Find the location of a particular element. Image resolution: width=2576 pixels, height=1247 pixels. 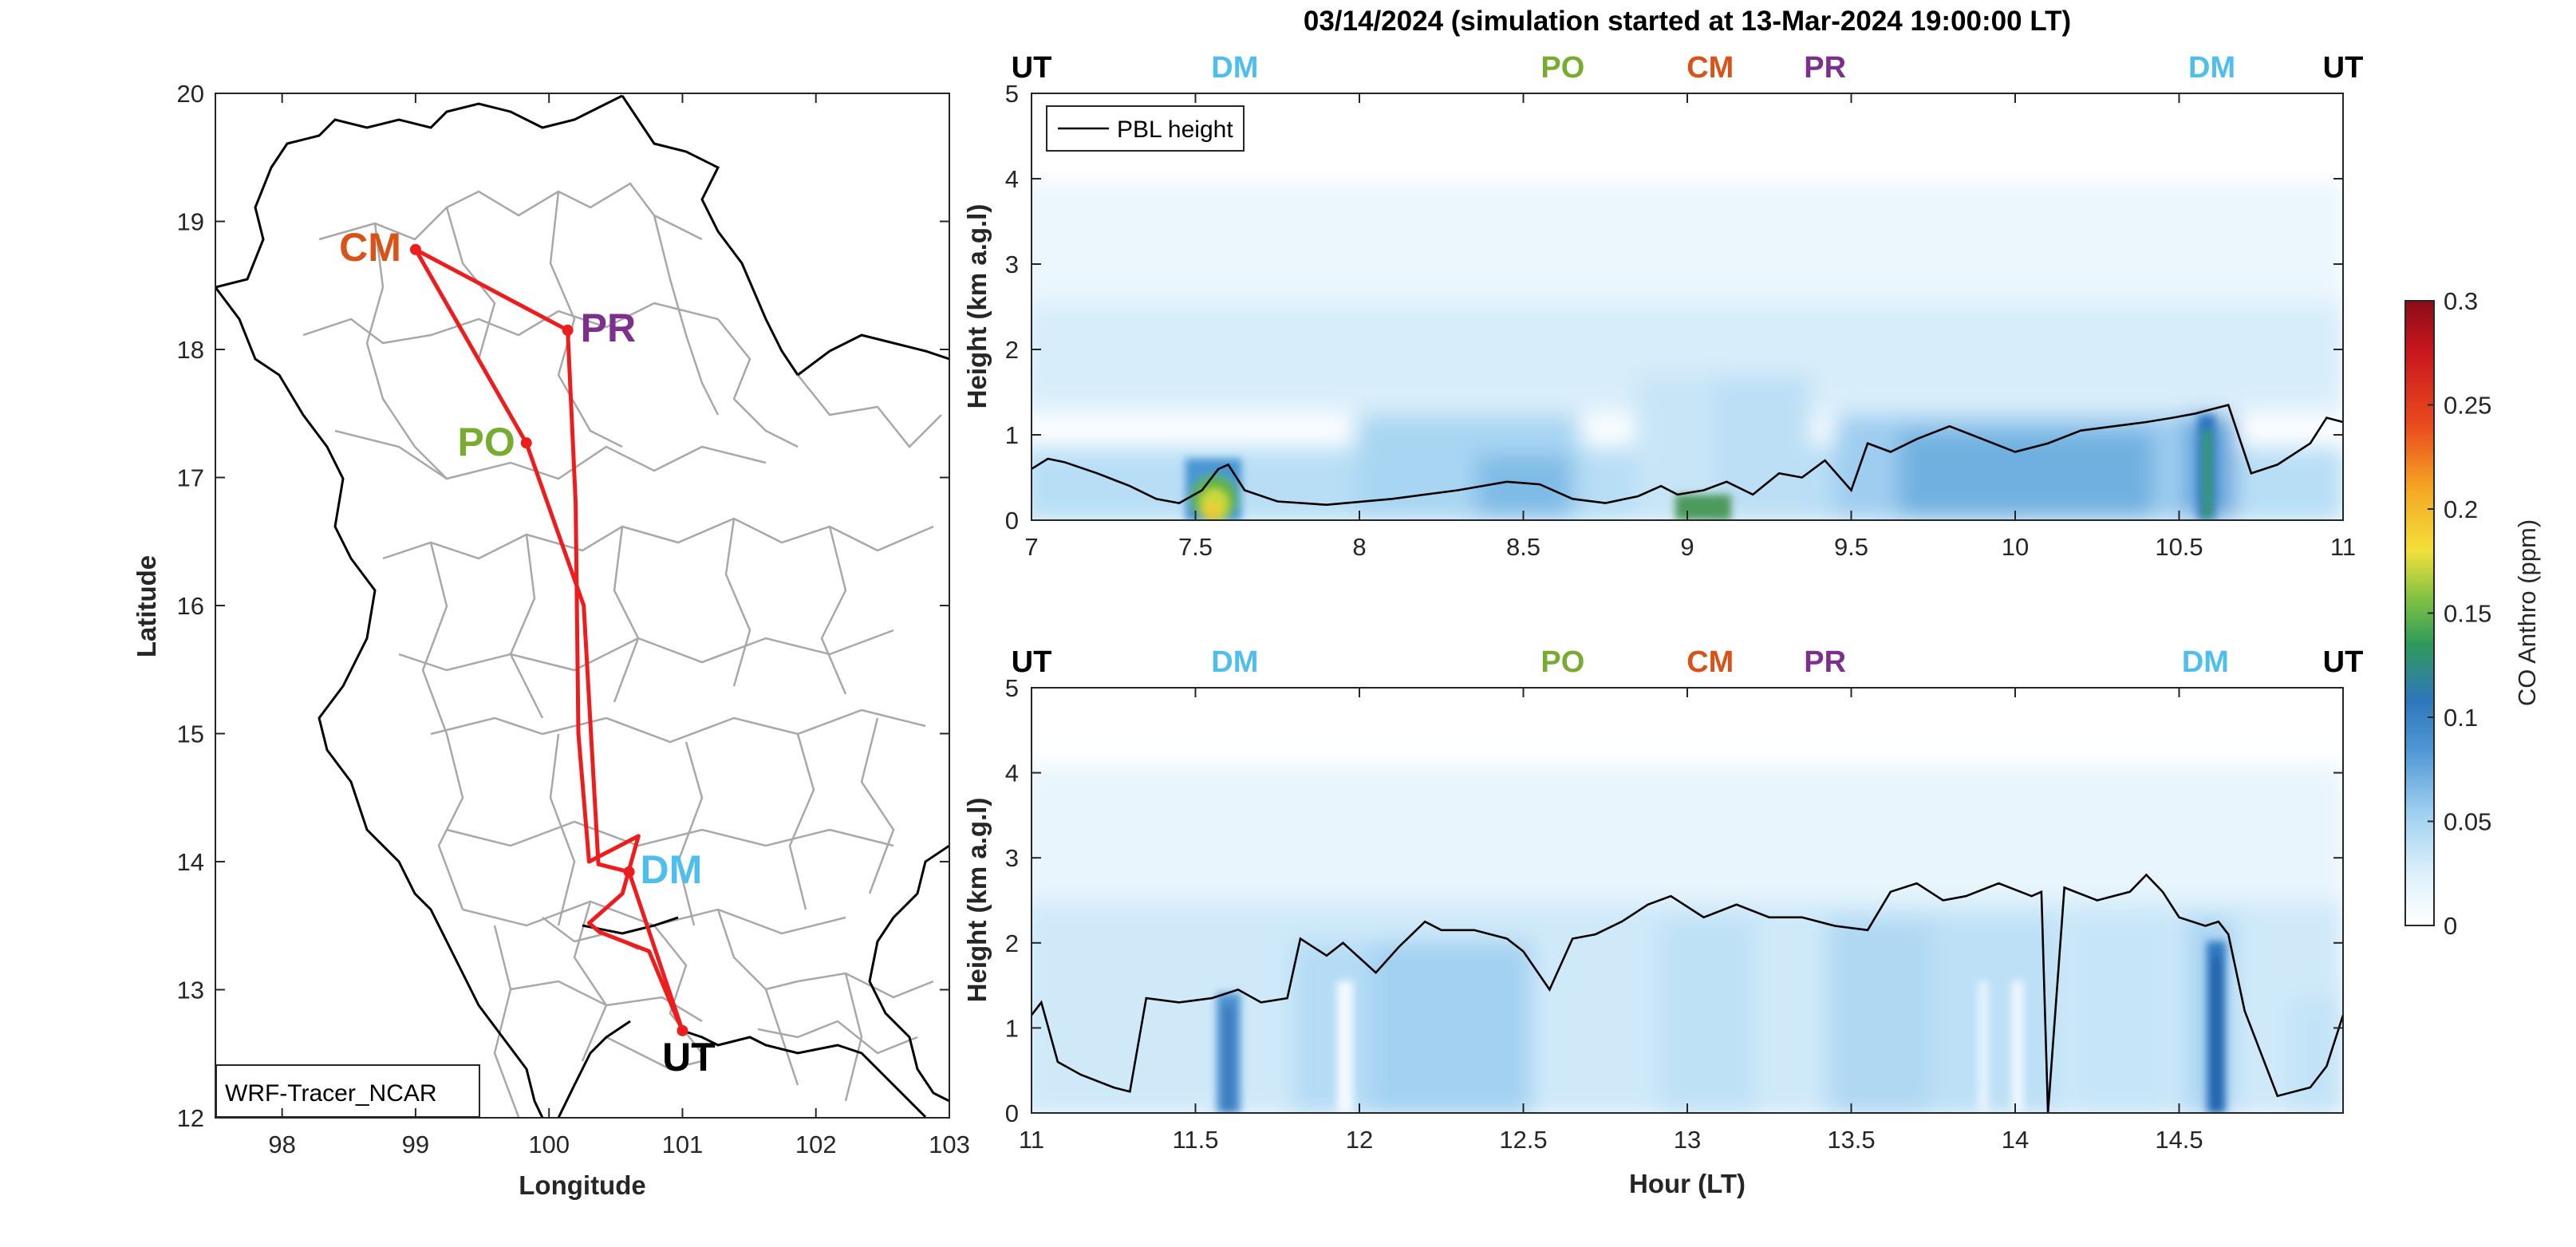

panel2-co-field is located at coordinates (1688, 940).